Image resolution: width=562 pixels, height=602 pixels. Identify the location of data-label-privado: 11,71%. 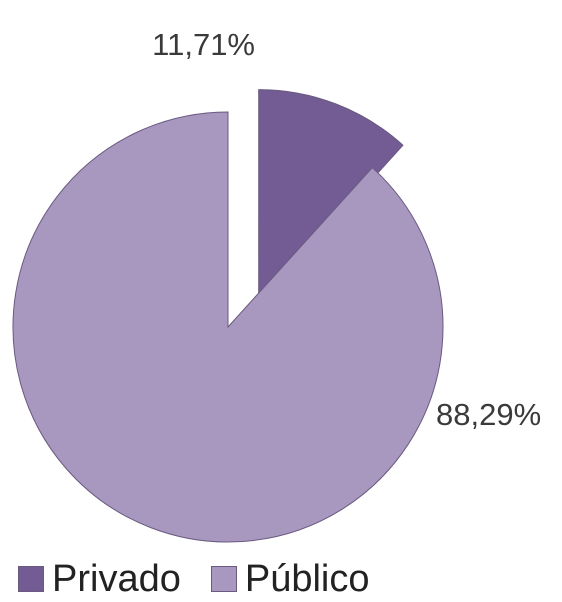
(203, 44).